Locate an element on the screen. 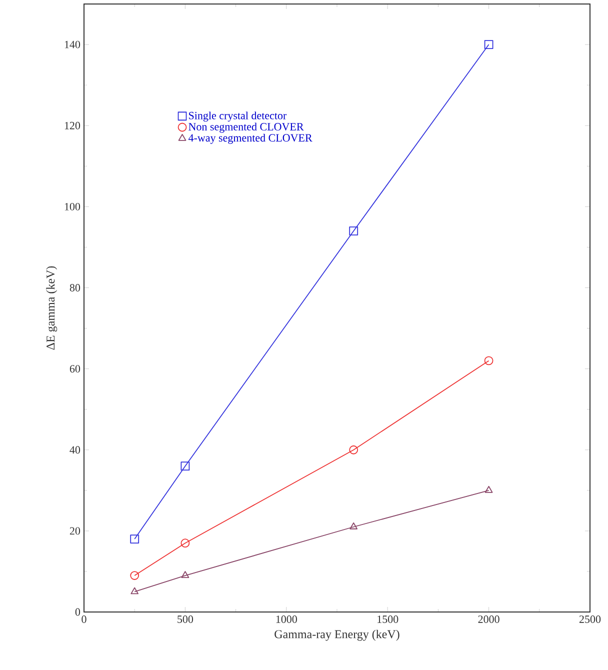 The height and width of the screenshot is (670, 608). legend-label: 4-way segmented CLOVER is located at coordinates (250, 139).